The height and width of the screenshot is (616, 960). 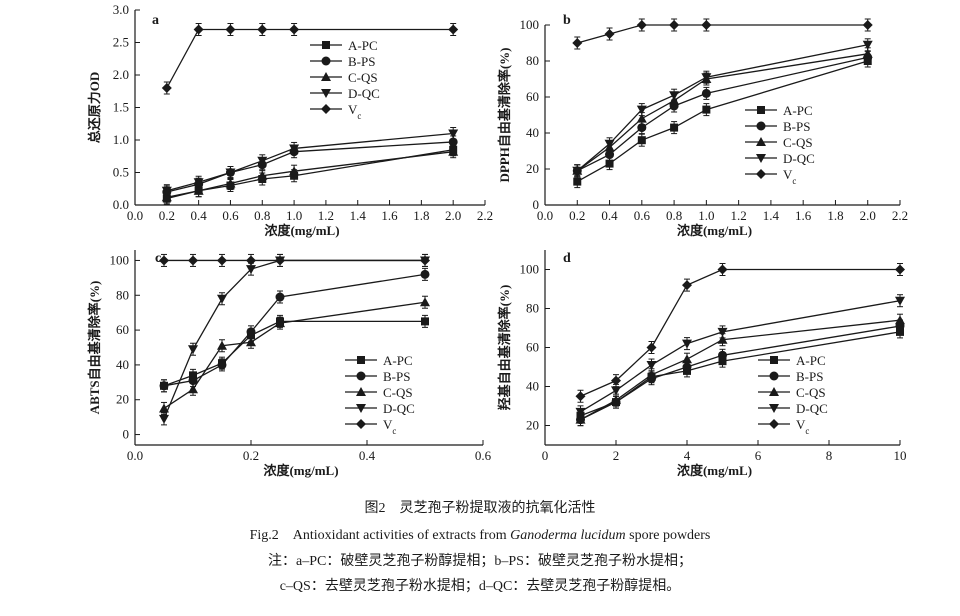 What do you see at coordinates (121, 139) in the screenshot?
I see `y-tick-label: 1.0` at bounding box center [121, 139].